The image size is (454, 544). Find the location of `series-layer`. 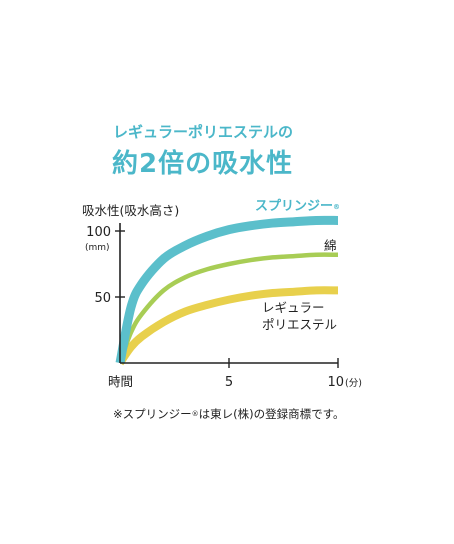

series-layer is located at coordinates (227, 290).